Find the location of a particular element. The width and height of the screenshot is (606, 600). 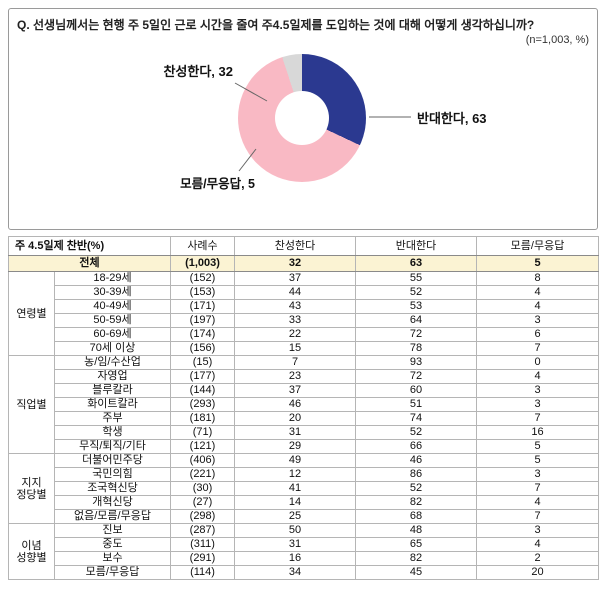

table-row: 없음/모름/무응답 (298) 25 68 7 is located at coordinates (304, 516).